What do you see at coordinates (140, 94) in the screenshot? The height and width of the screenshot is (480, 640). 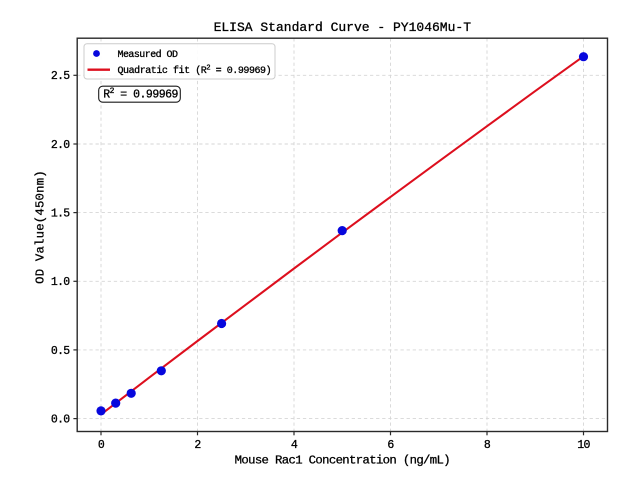 I see `svg-text: R2 = 0.99969` at bounding box center [140, 94].